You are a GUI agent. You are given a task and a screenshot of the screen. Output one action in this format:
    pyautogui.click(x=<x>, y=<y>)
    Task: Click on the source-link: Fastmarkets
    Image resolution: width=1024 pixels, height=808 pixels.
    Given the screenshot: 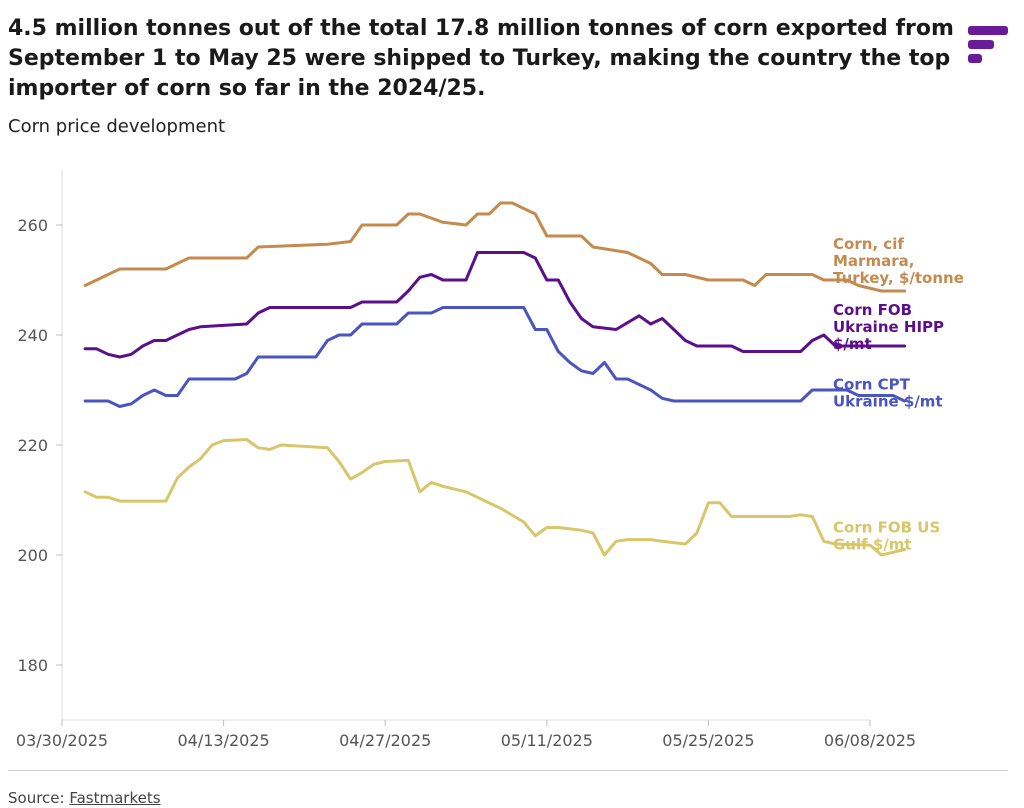 What is the action you would take?
    pyautogui.click(x=115, y=798)
    